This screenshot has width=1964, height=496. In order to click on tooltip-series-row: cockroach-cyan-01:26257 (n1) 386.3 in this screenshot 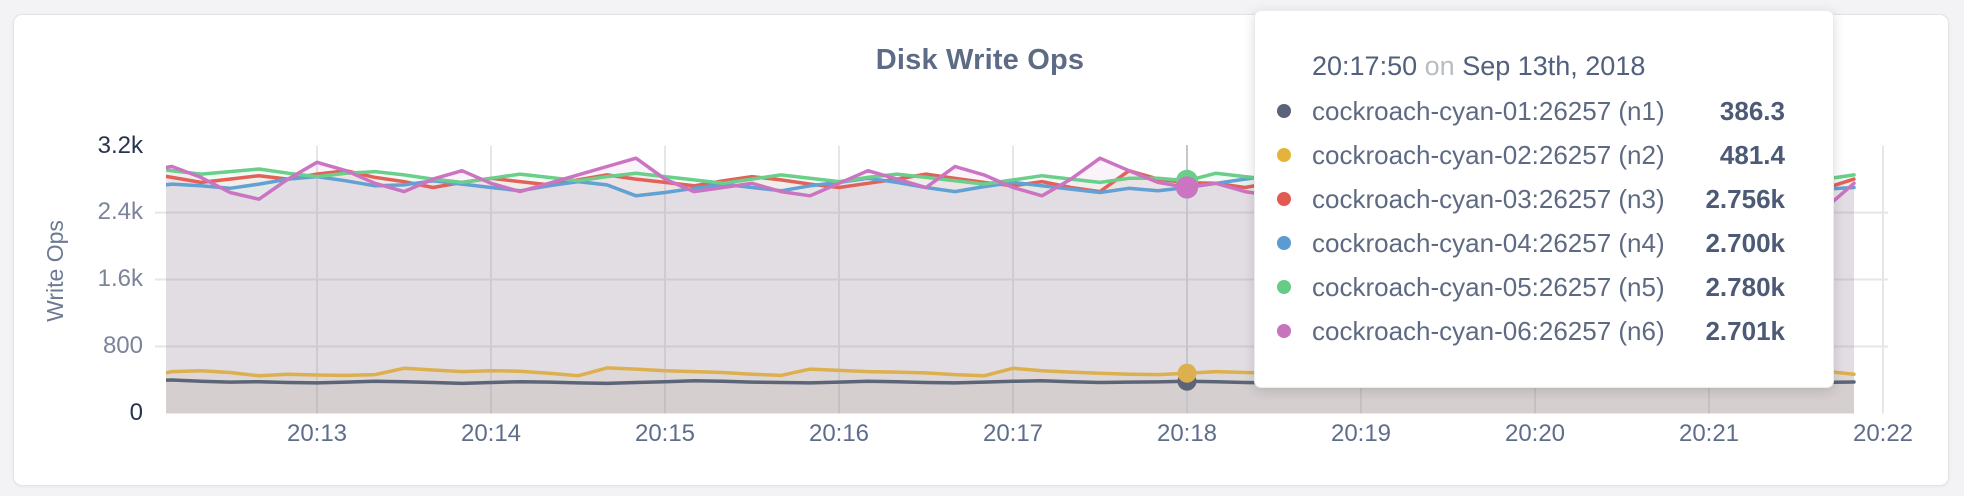, I will do `click(1531, 111)`.